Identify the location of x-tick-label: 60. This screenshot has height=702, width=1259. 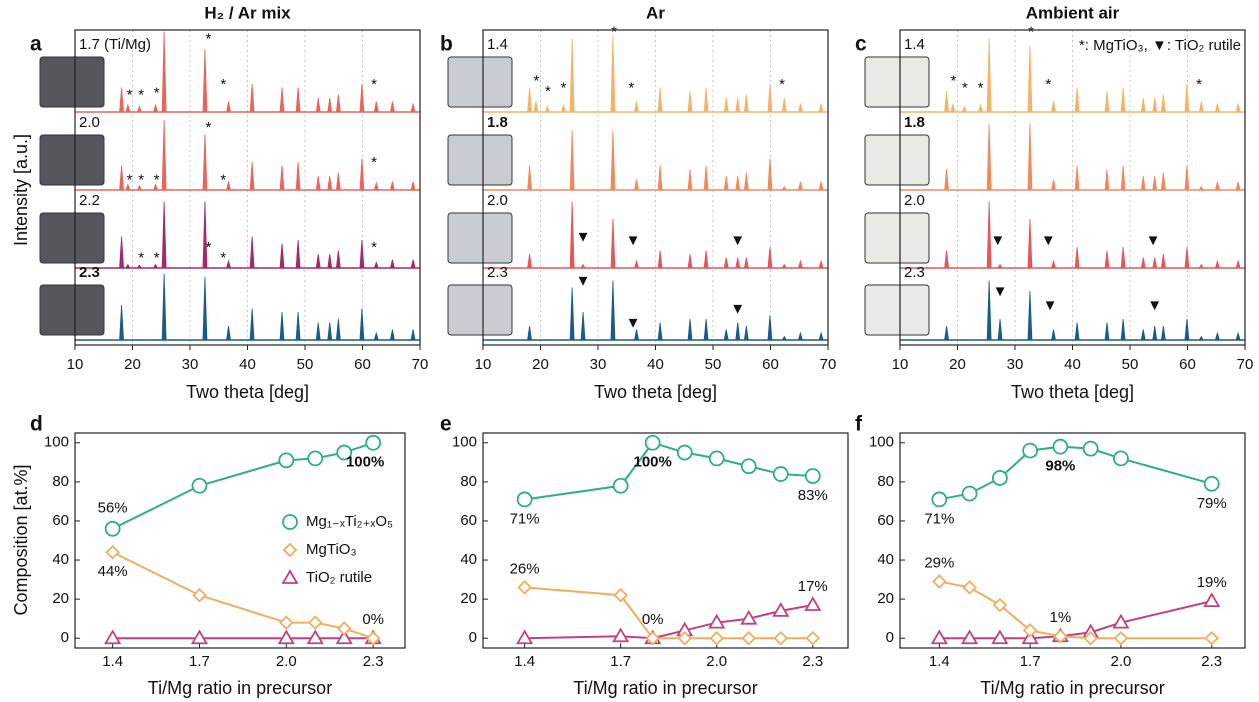
(362, 364).